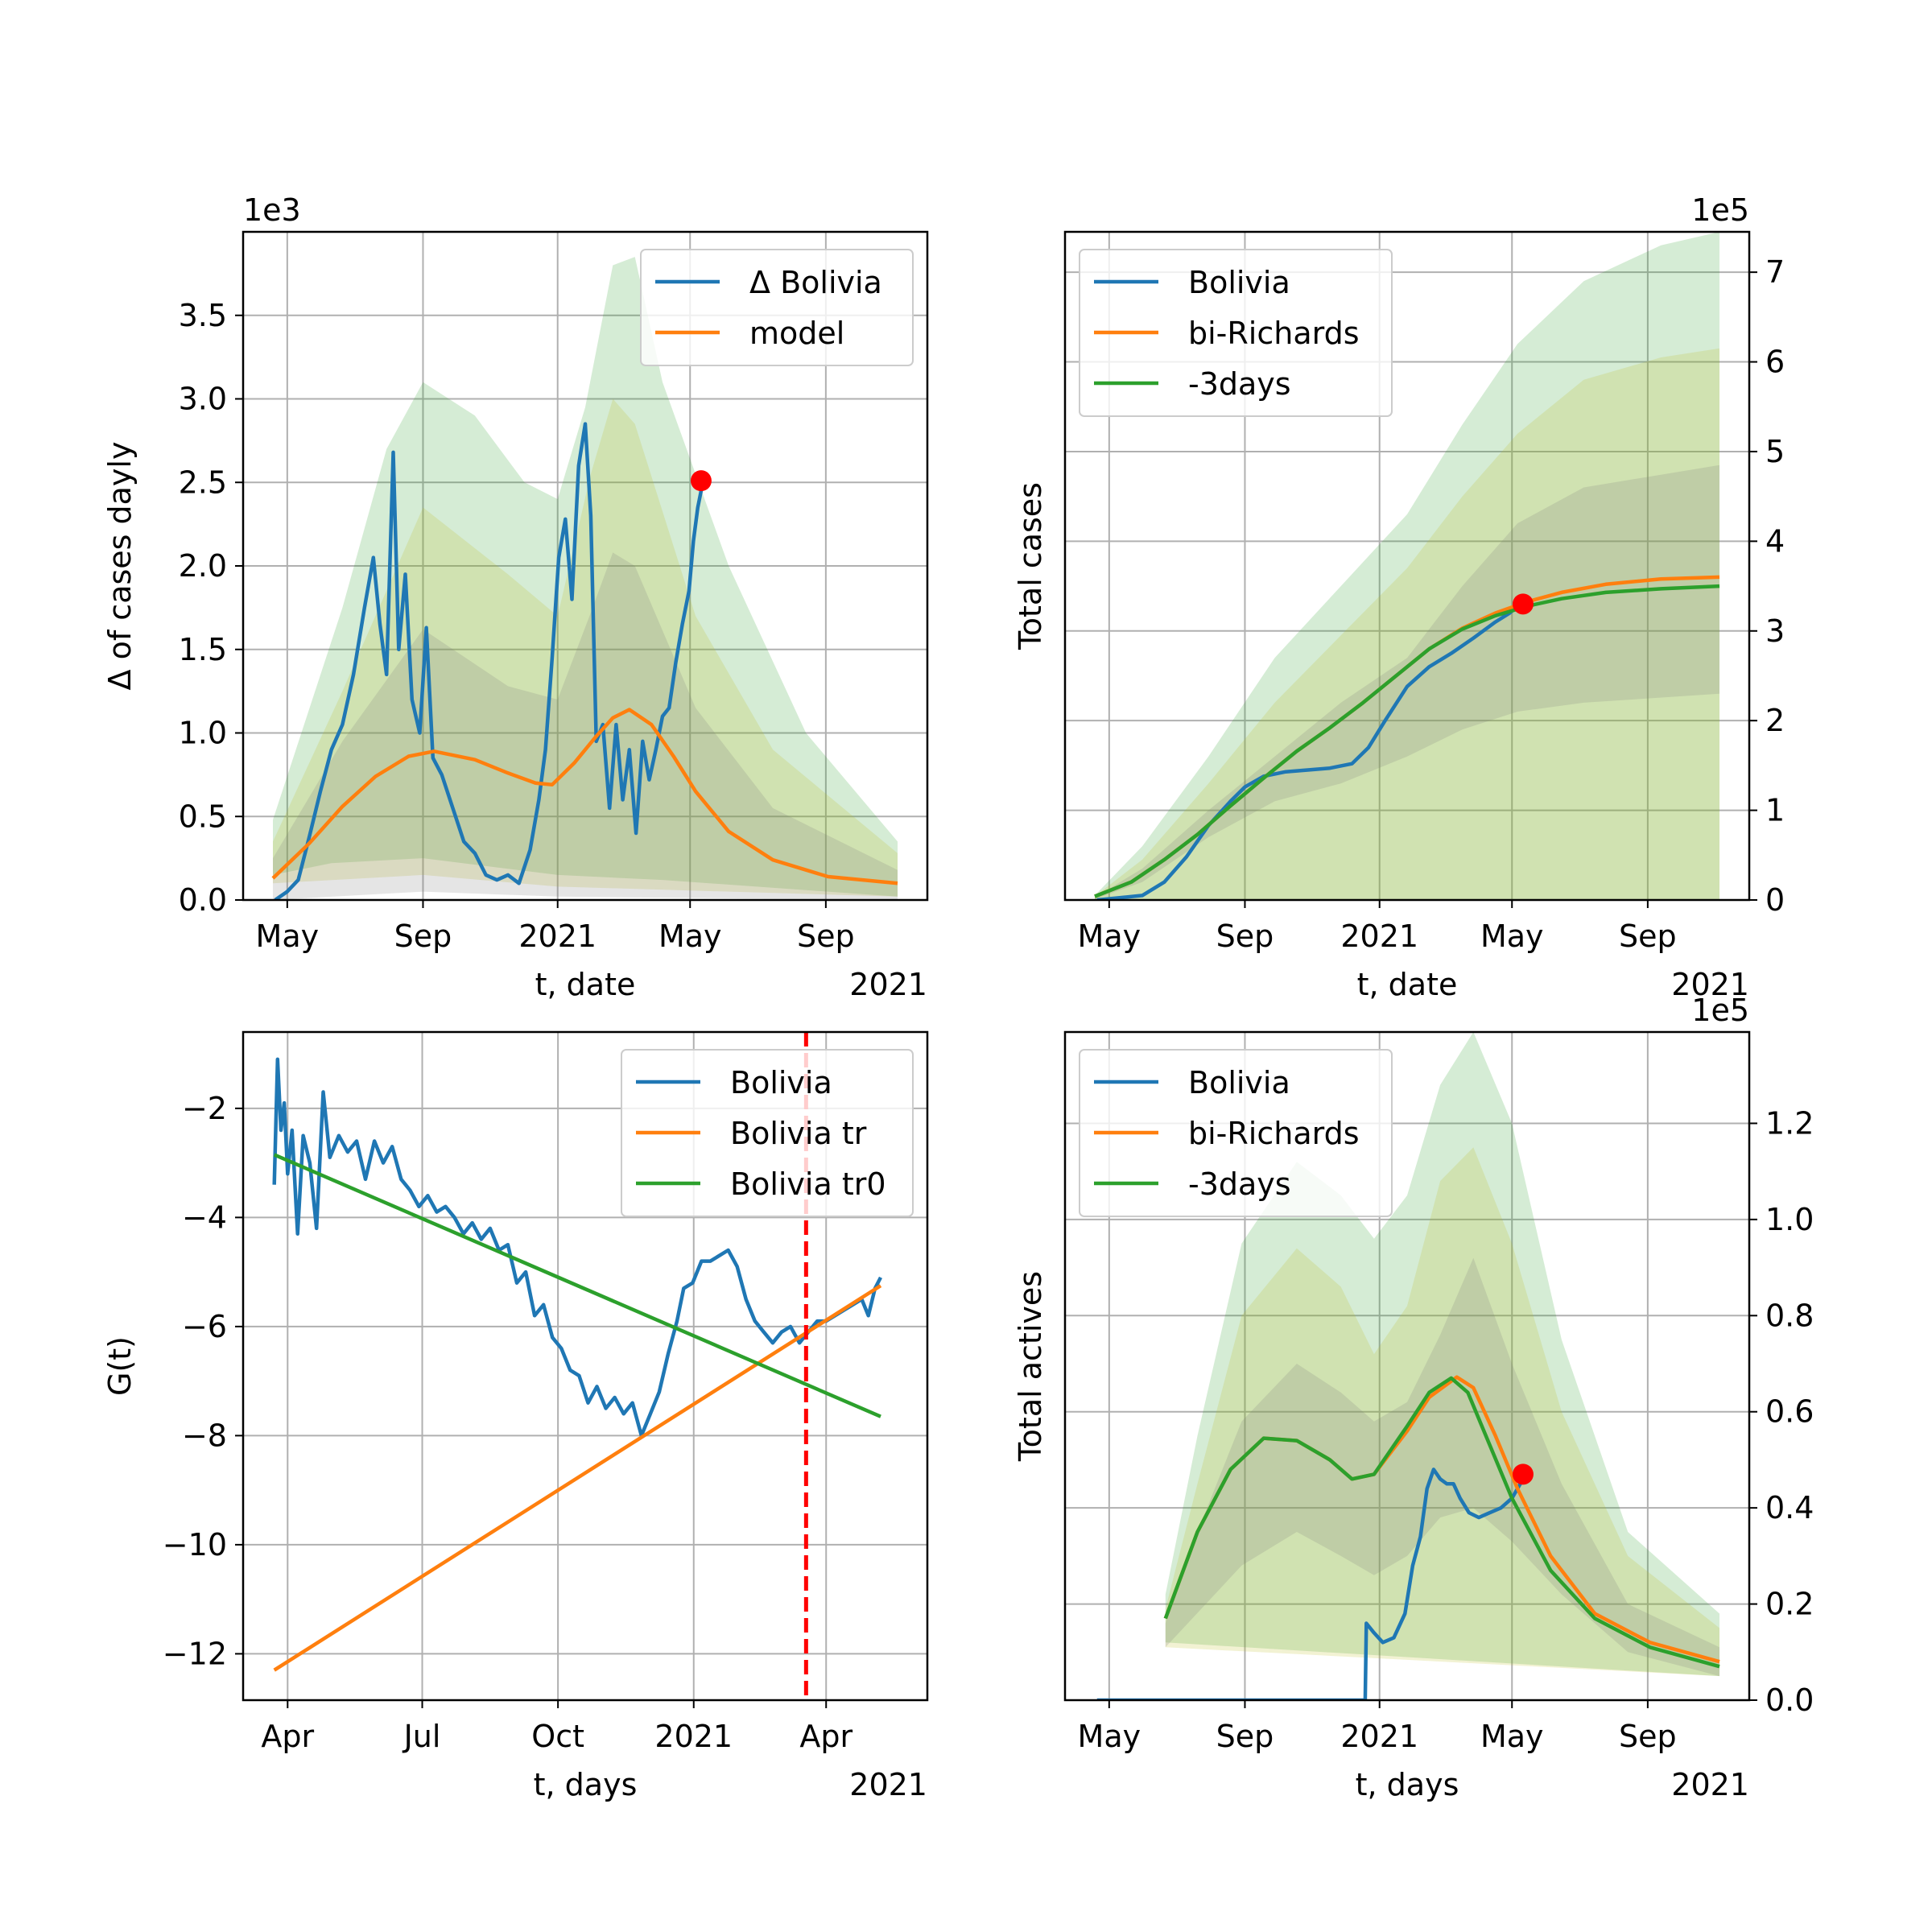 The width and height of the screenshot is (1932, 1932). I want to click on y-tick-label: 2.0, so click(203, 566).